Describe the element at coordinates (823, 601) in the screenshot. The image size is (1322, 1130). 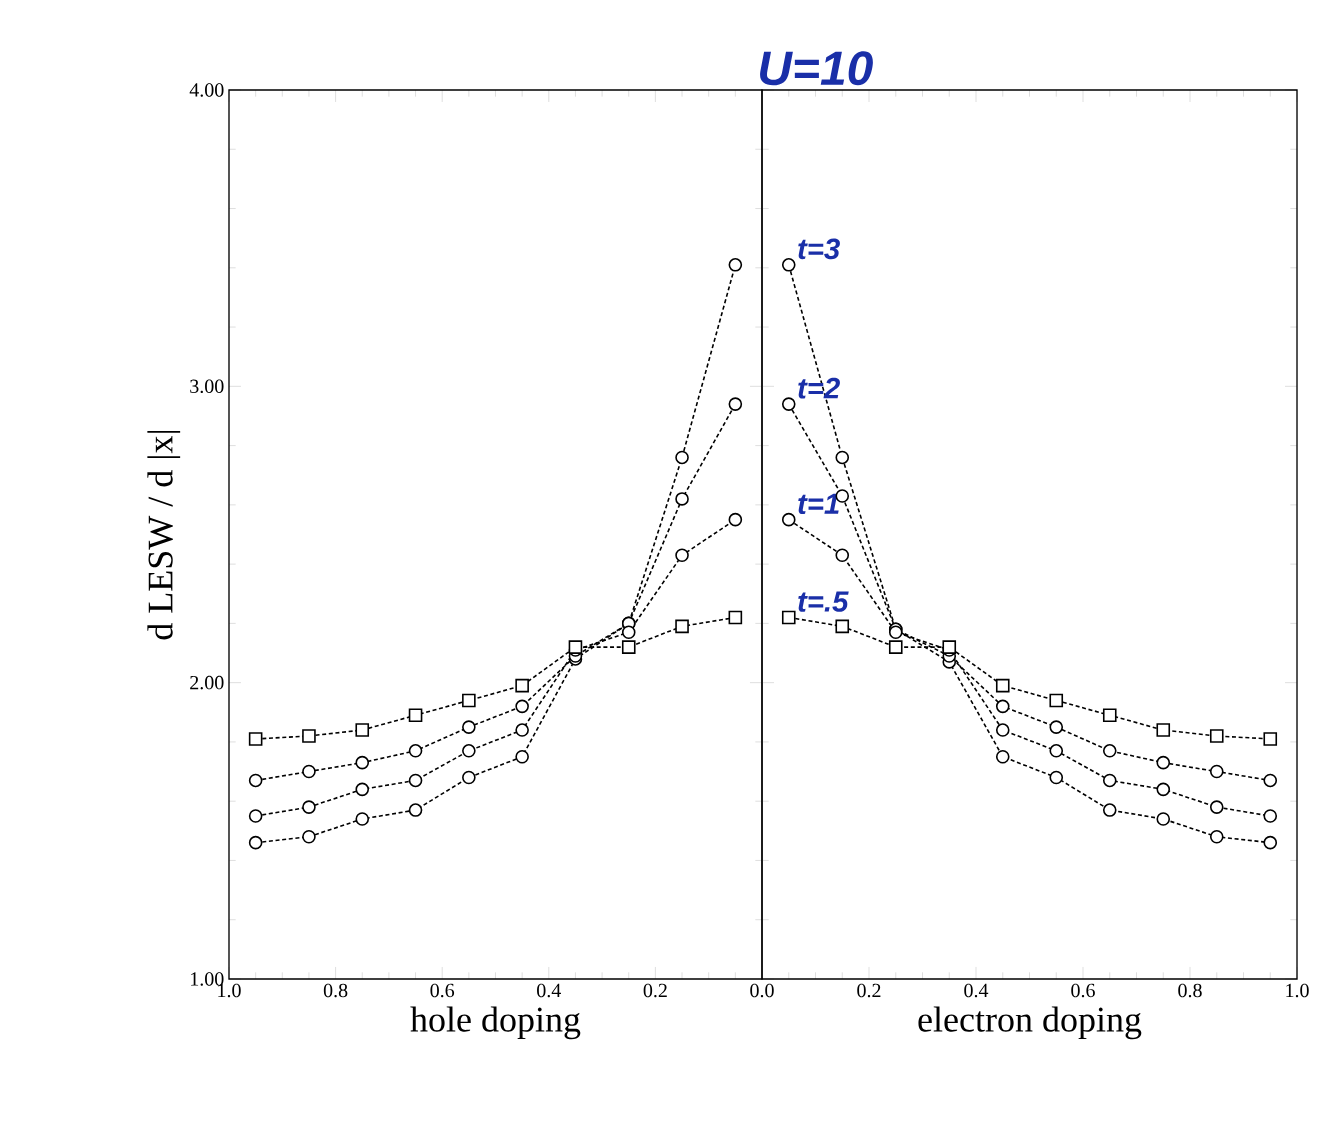
I see `series-label: t=.5` at that location.